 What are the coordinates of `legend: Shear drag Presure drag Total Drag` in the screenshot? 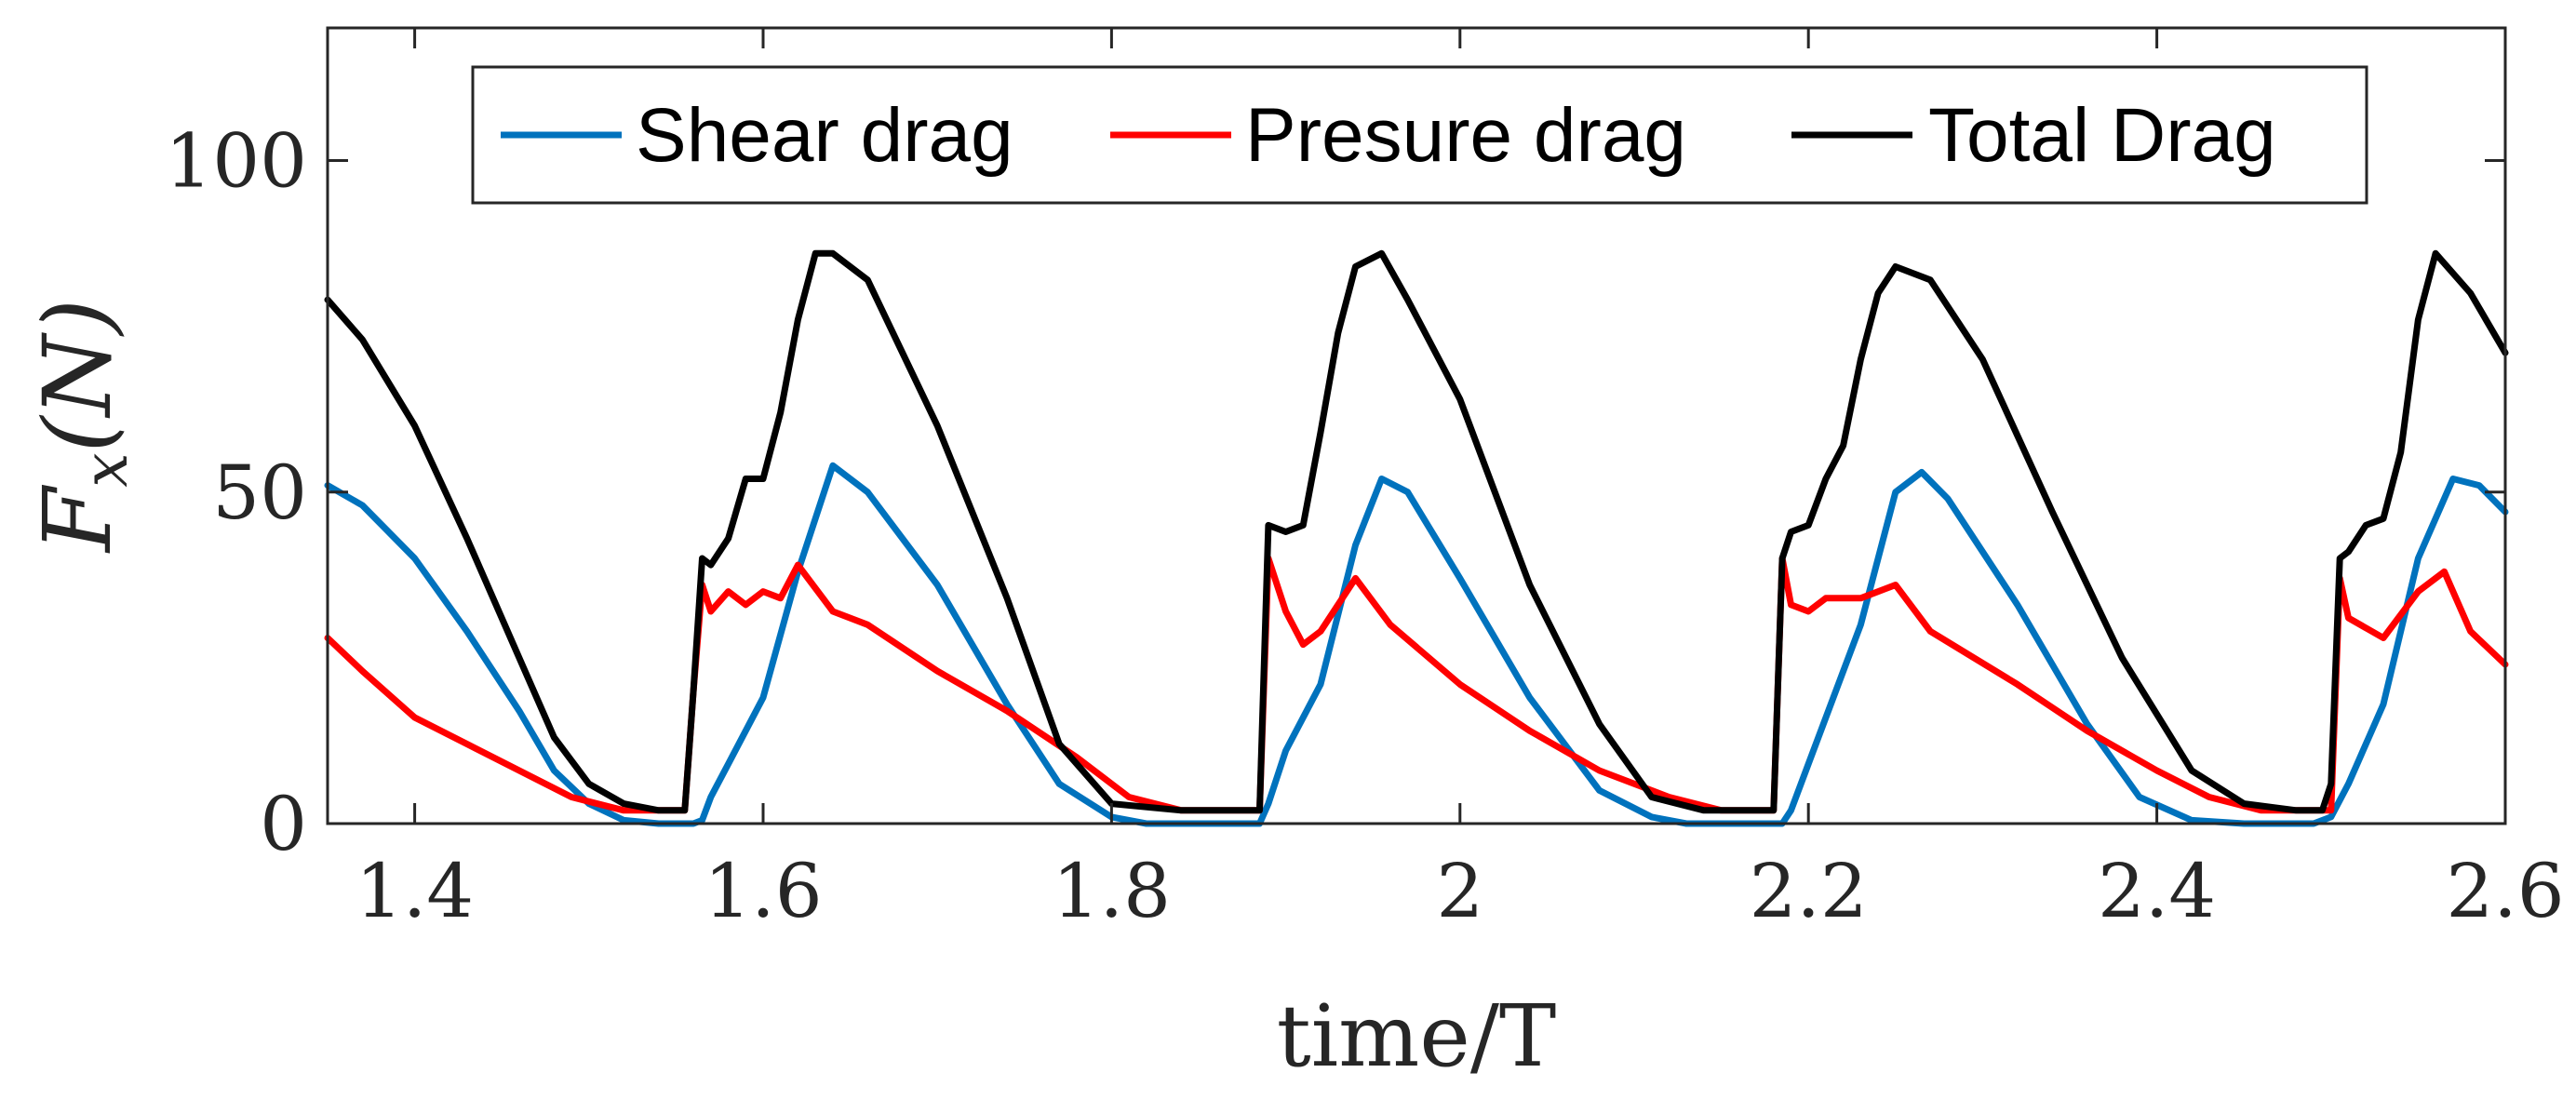 It's located at (1419, 135).